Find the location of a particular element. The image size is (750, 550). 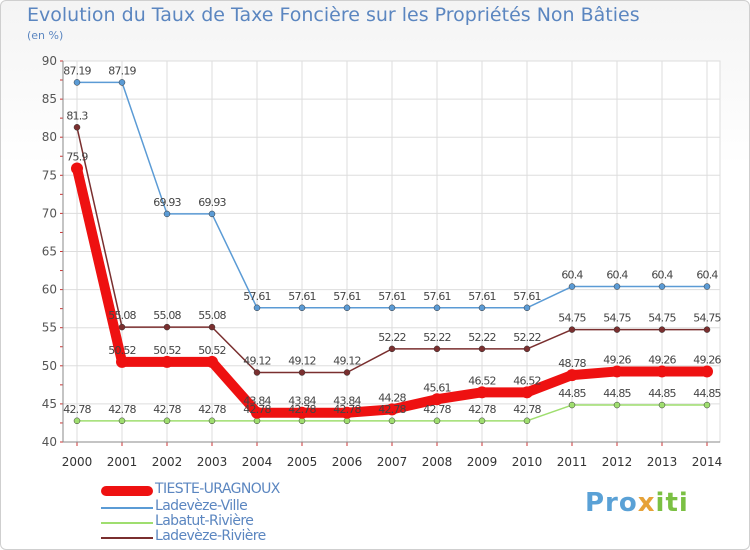

x-tick-label: 2013 is located at coordinates (662, 462).